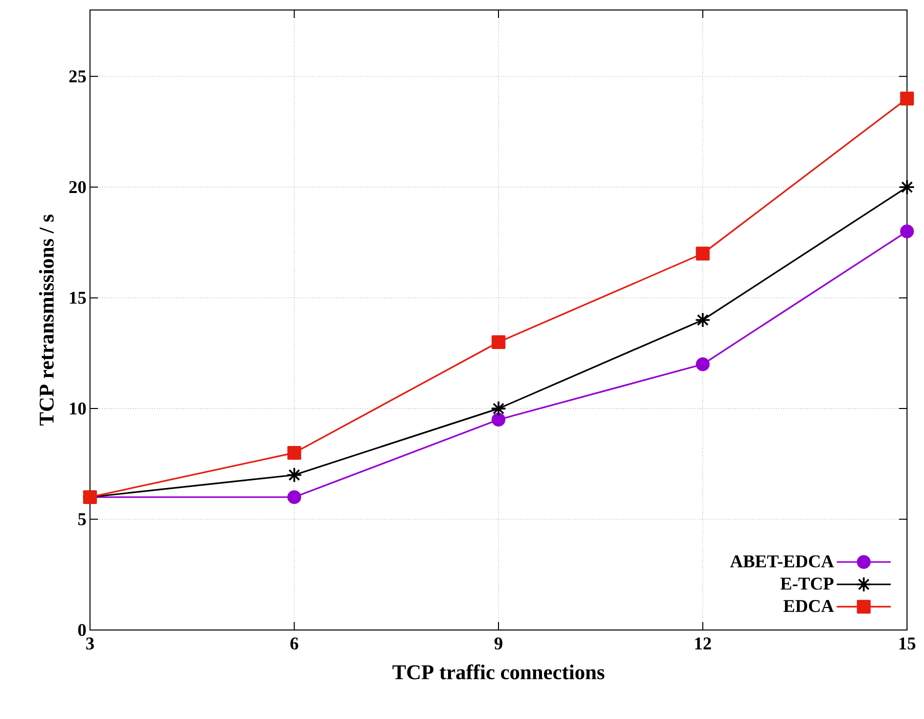 This screenshot has height=719, width=924. What do you see at coordinates (294, 644) in the screenshot?
I see `x-tick-label: 6` at bounding box center [294, 644].